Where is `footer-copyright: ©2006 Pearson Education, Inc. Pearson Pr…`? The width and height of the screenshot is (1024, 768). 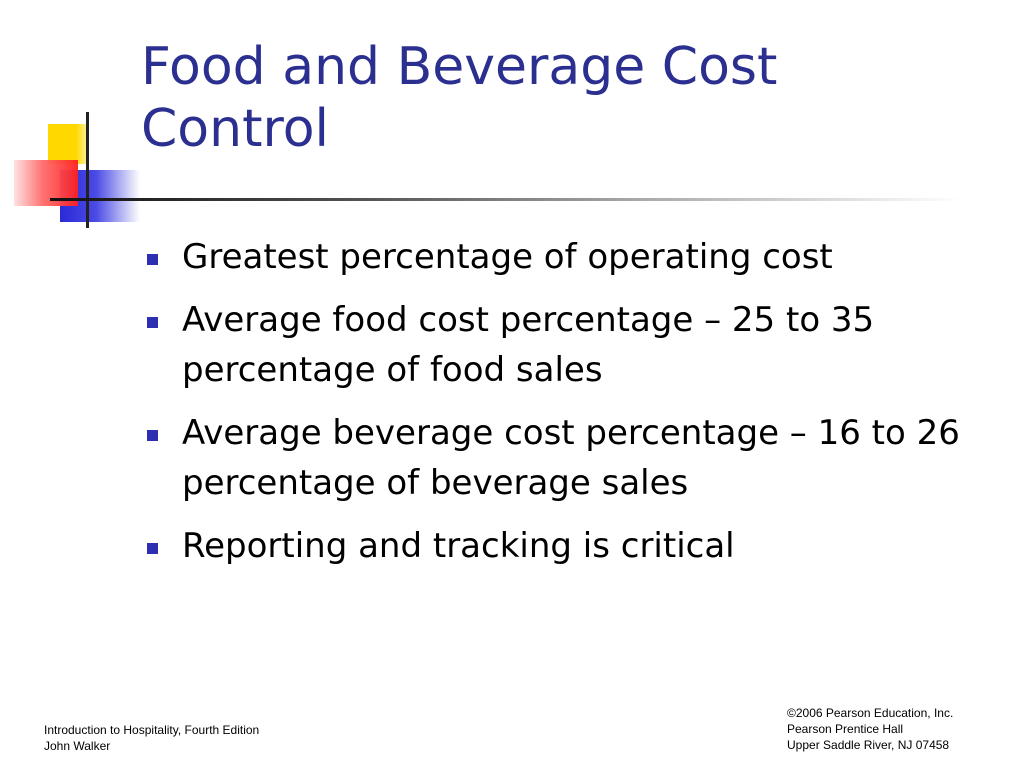 footer-copyright: ©2006 Pearson Education, Inc. Pearson Pr… is located at coordinates (870, 729).